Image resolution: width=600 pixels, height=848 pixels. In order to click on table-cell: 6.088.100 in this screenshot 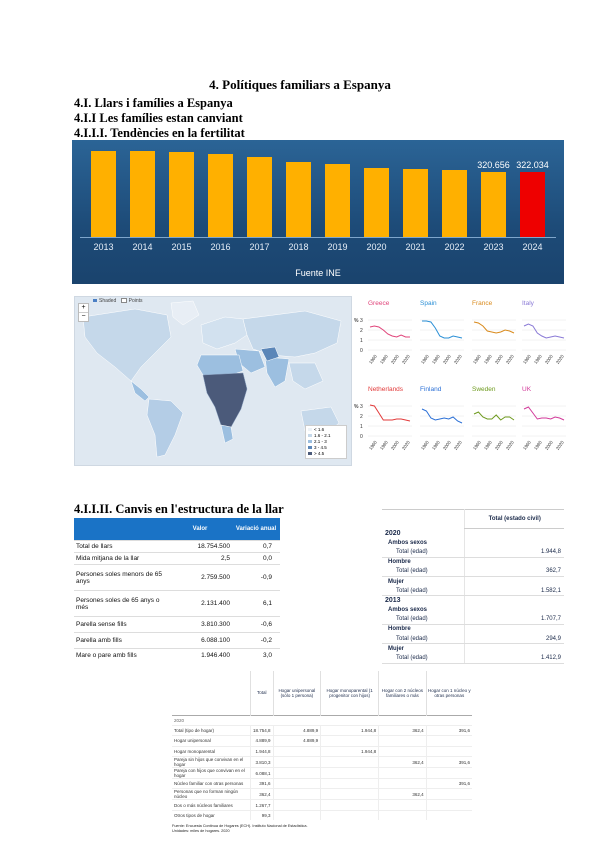, I will do `click(200, 640)`.